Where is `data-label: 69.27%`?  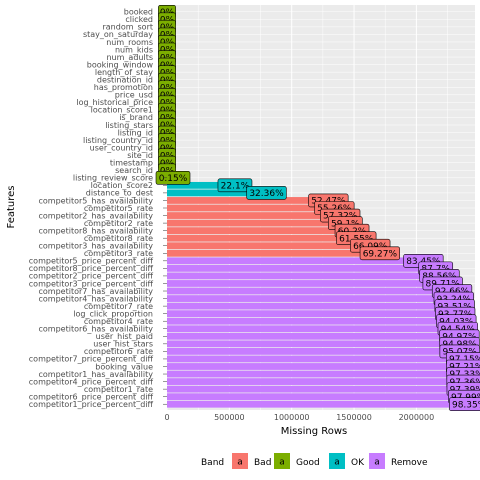
data-label: 69.27% is located at coordinates (380, 254).